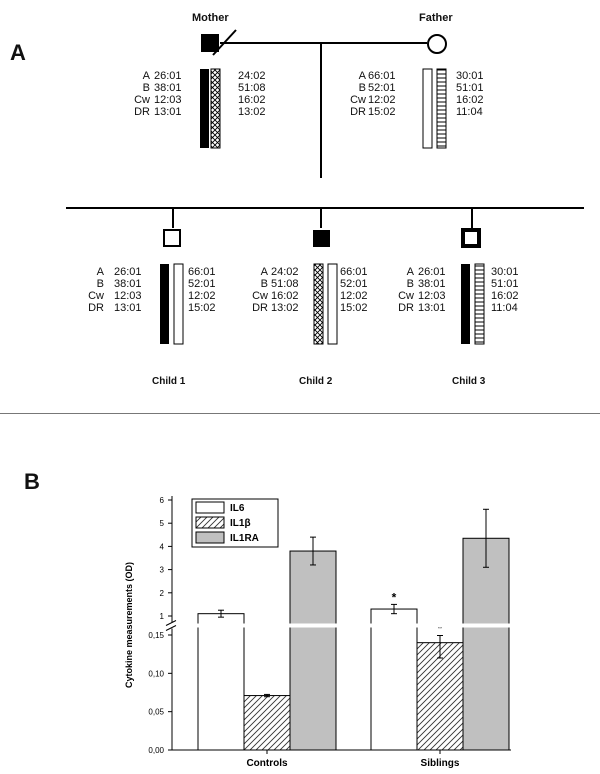  What do you see at coordinates (486, 644) in the screenshot?
I see `bar-il1ra-siblings` at bounding box center [486, 644].